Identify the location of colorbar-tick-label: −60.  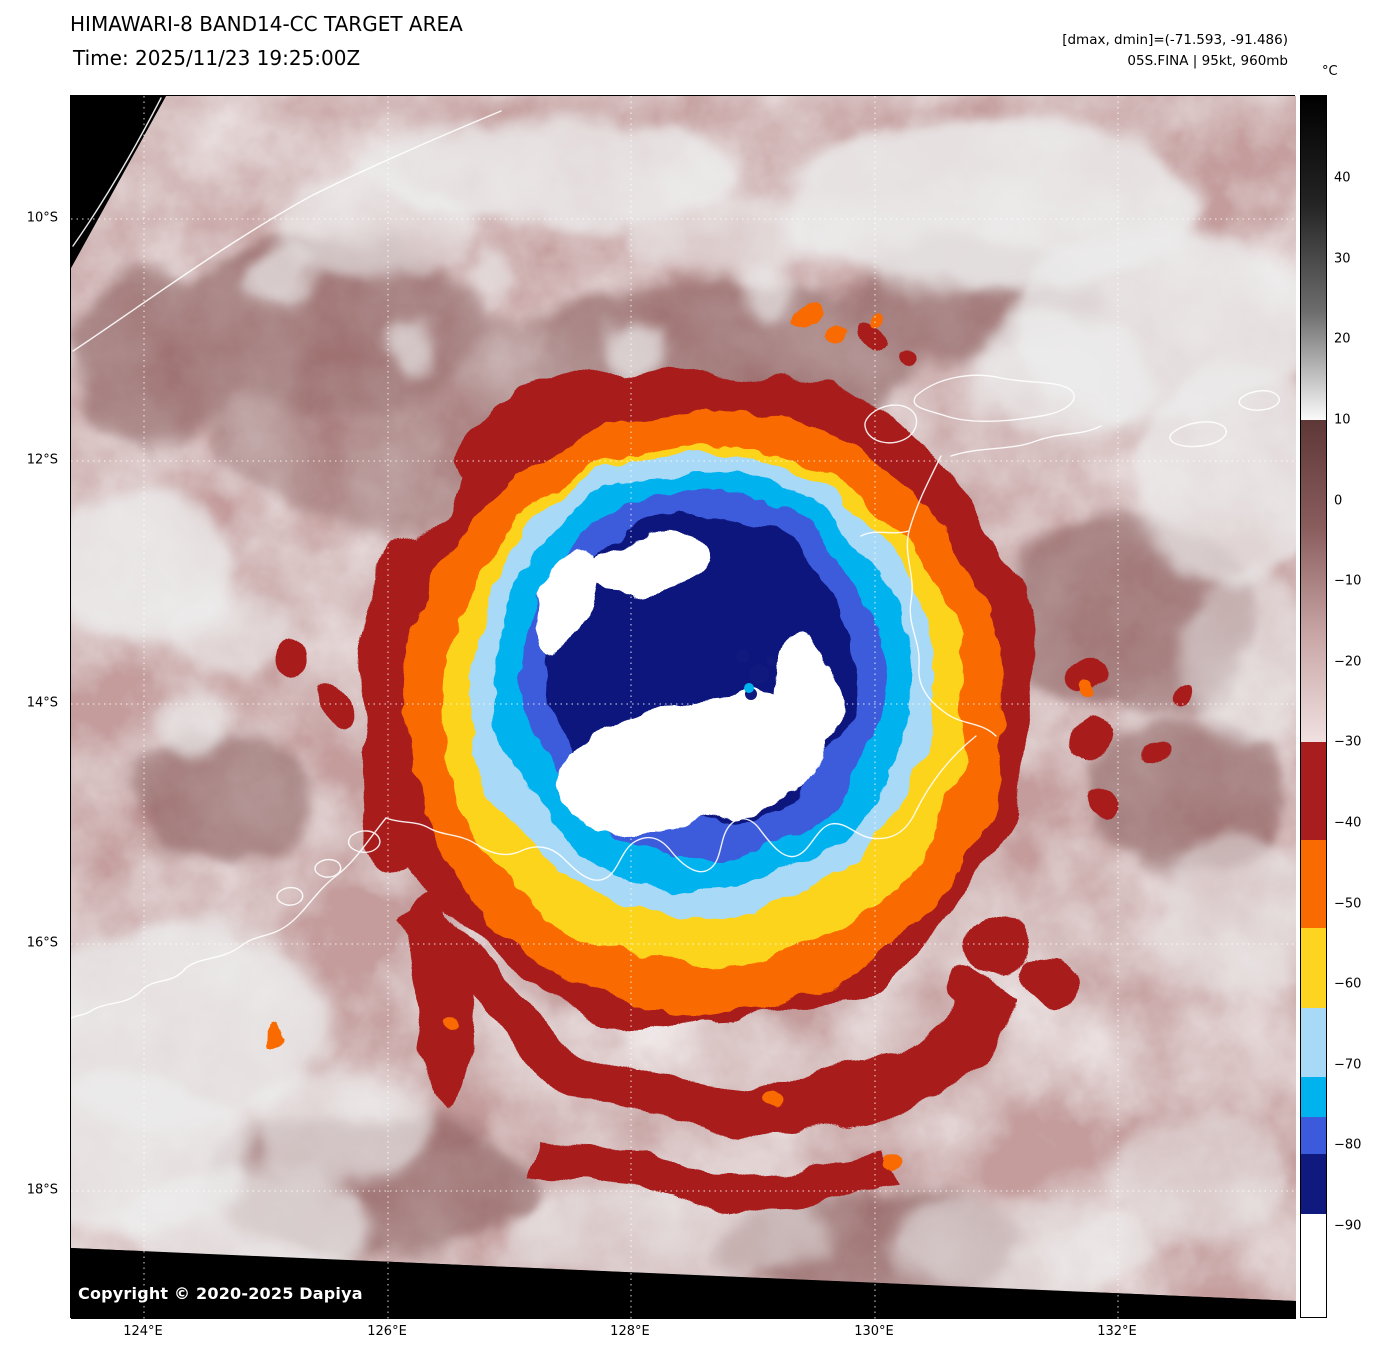
(1348, 984).